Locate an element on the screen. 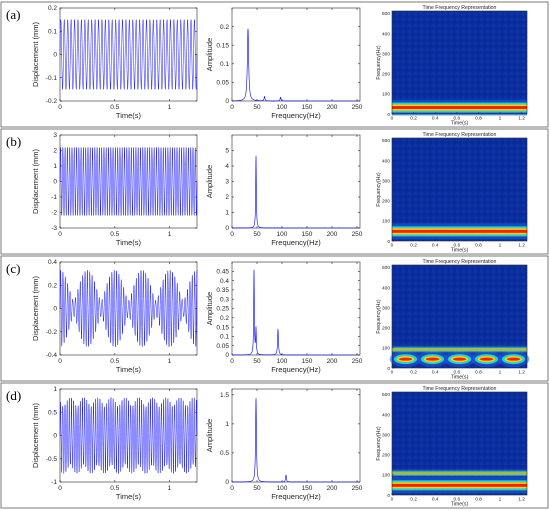 Image resolution: width=550 pixels, height=511 pixels. tf-ytick-label: 500 is located at coordinates (386, 395).